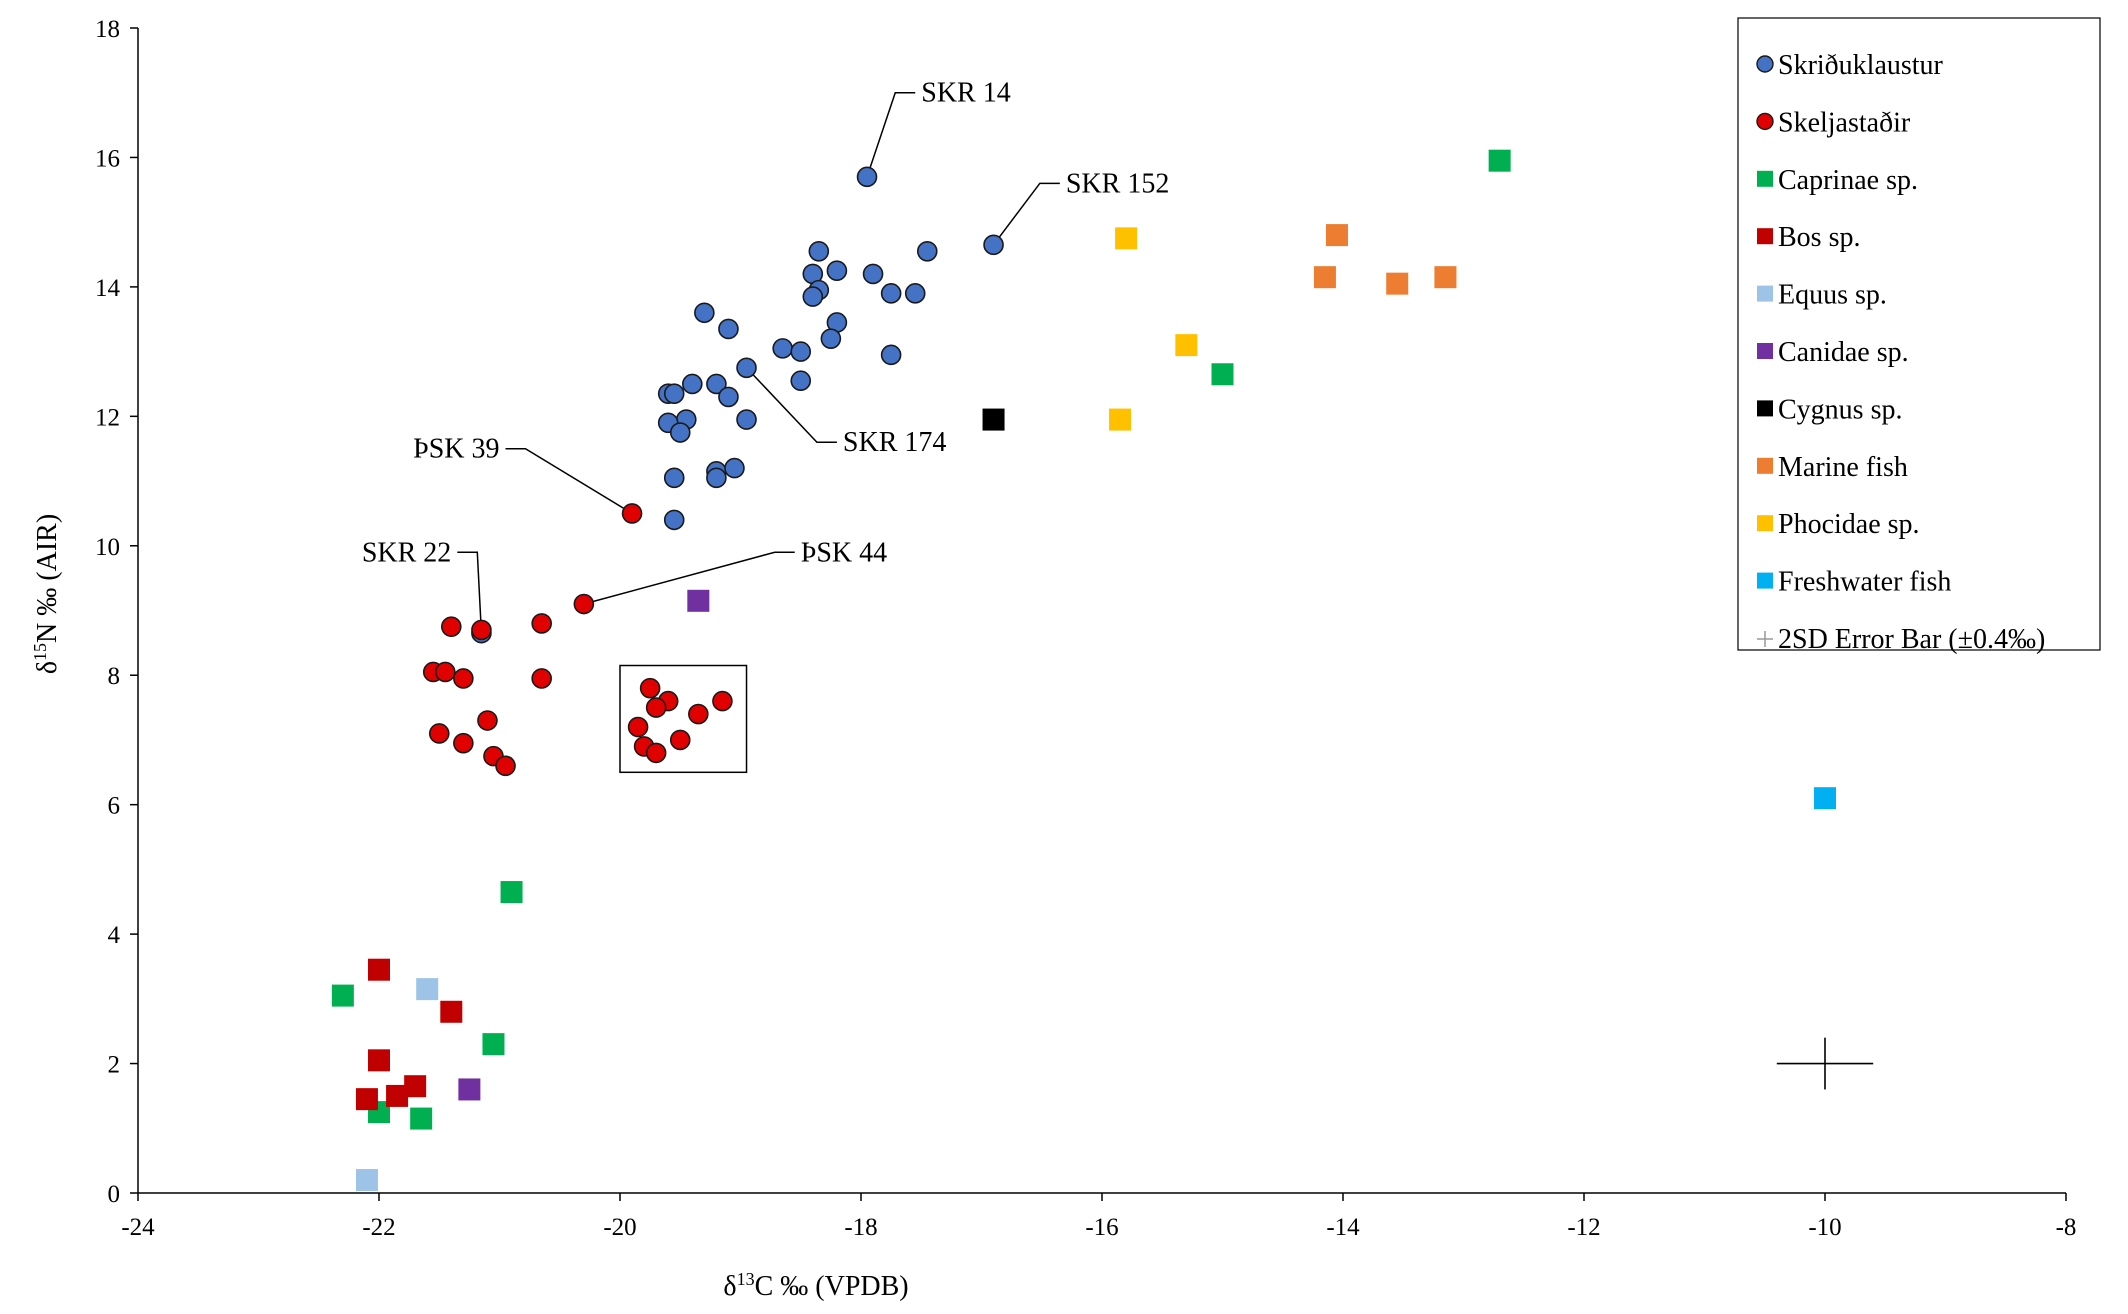 The image size is (2128, 1314). What do you see at coordinates (107, 158) in the screenshot?
I see `y-tick-label: 16` at bounding box center [107, 158].